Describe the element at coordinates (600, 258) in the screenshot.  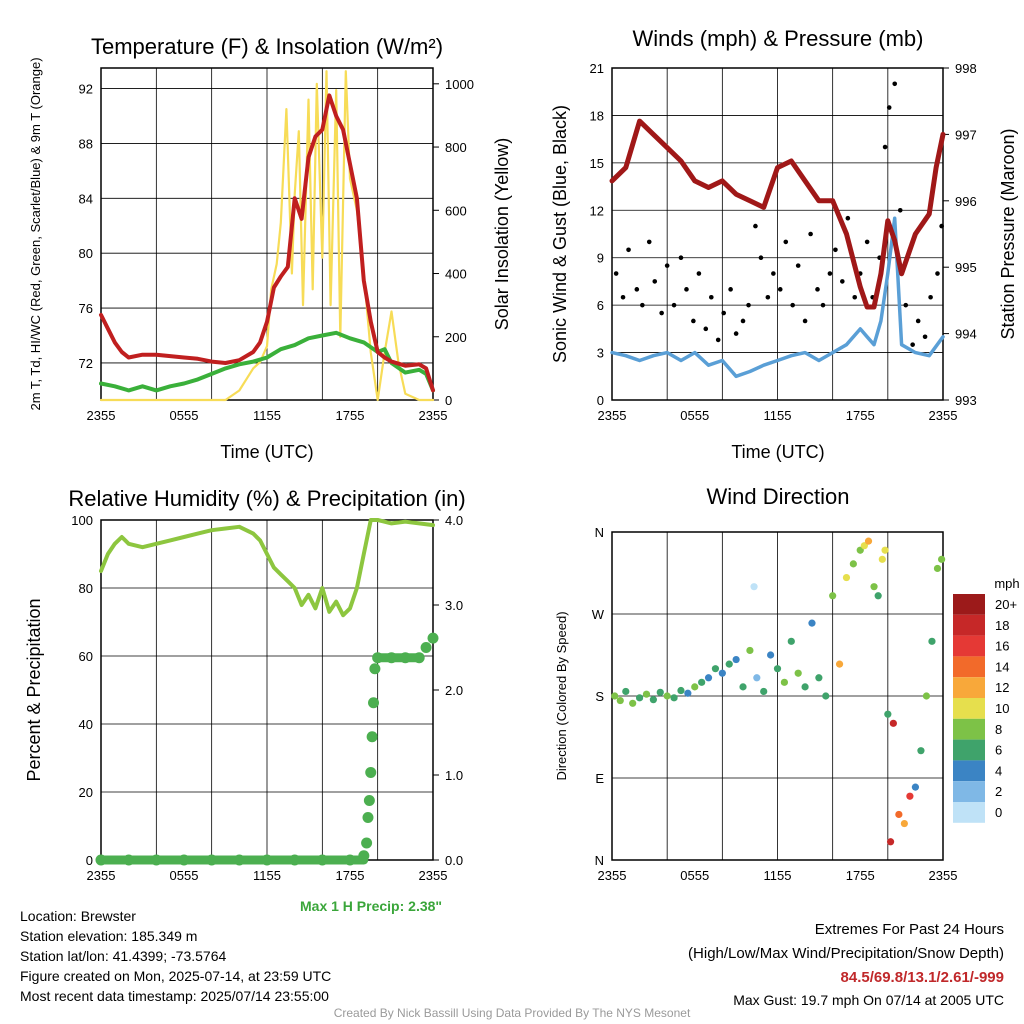
I see `y-tick-label: 9` at that location.